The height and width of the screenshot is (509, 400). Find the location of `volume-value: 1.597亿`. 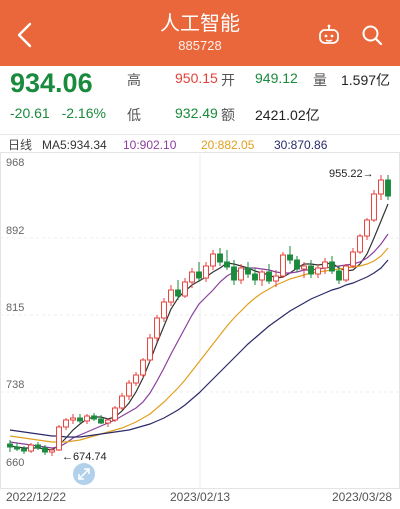

volume-value: 1.597亿 is located at coordinates (366, 80).